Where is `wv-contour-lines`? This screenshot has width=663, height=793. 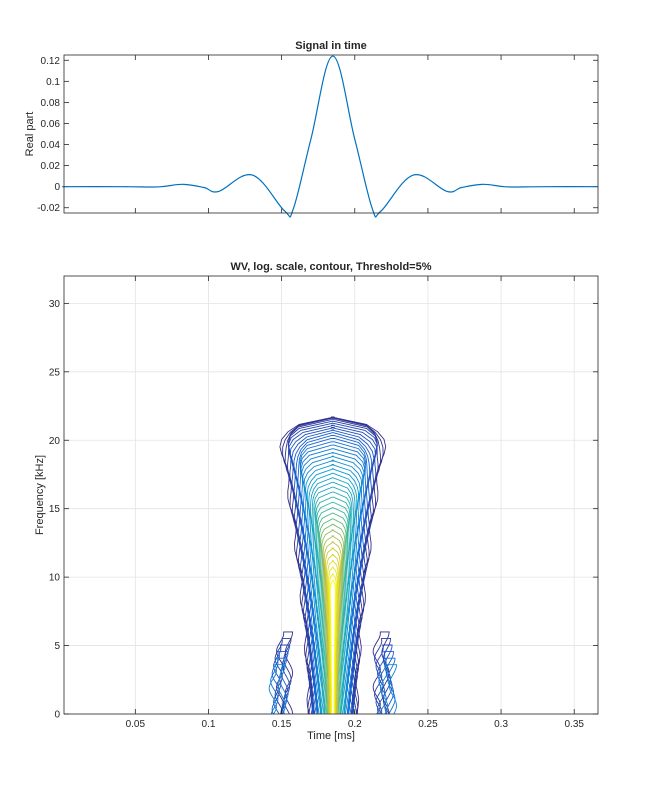 wv-contour-lines is located at coordinates (332, 565).